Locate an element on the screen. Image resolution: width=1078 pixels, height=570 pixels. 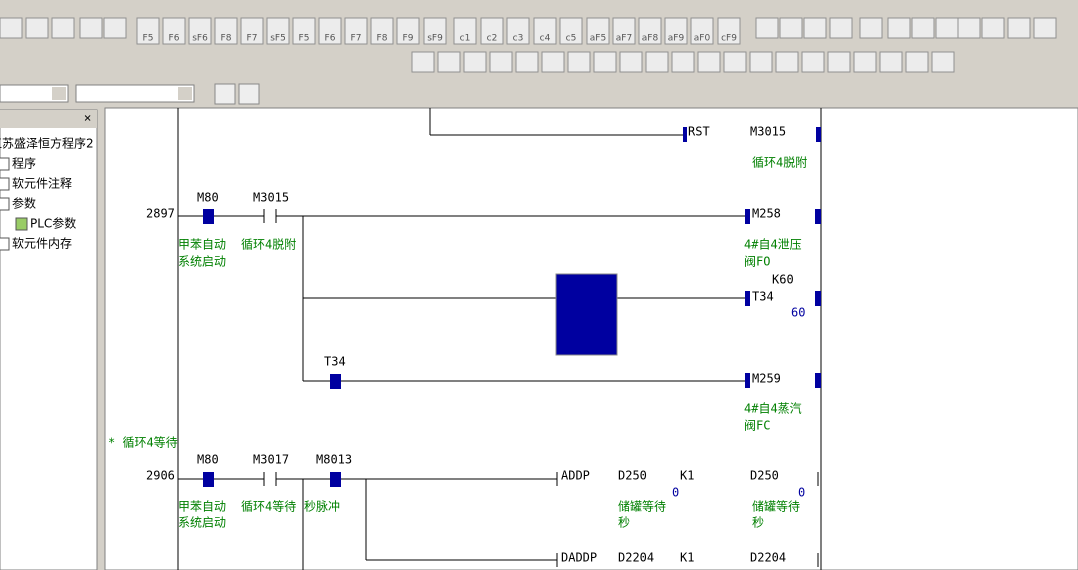
ladder-text: RST is located at coordinates (699, 132).